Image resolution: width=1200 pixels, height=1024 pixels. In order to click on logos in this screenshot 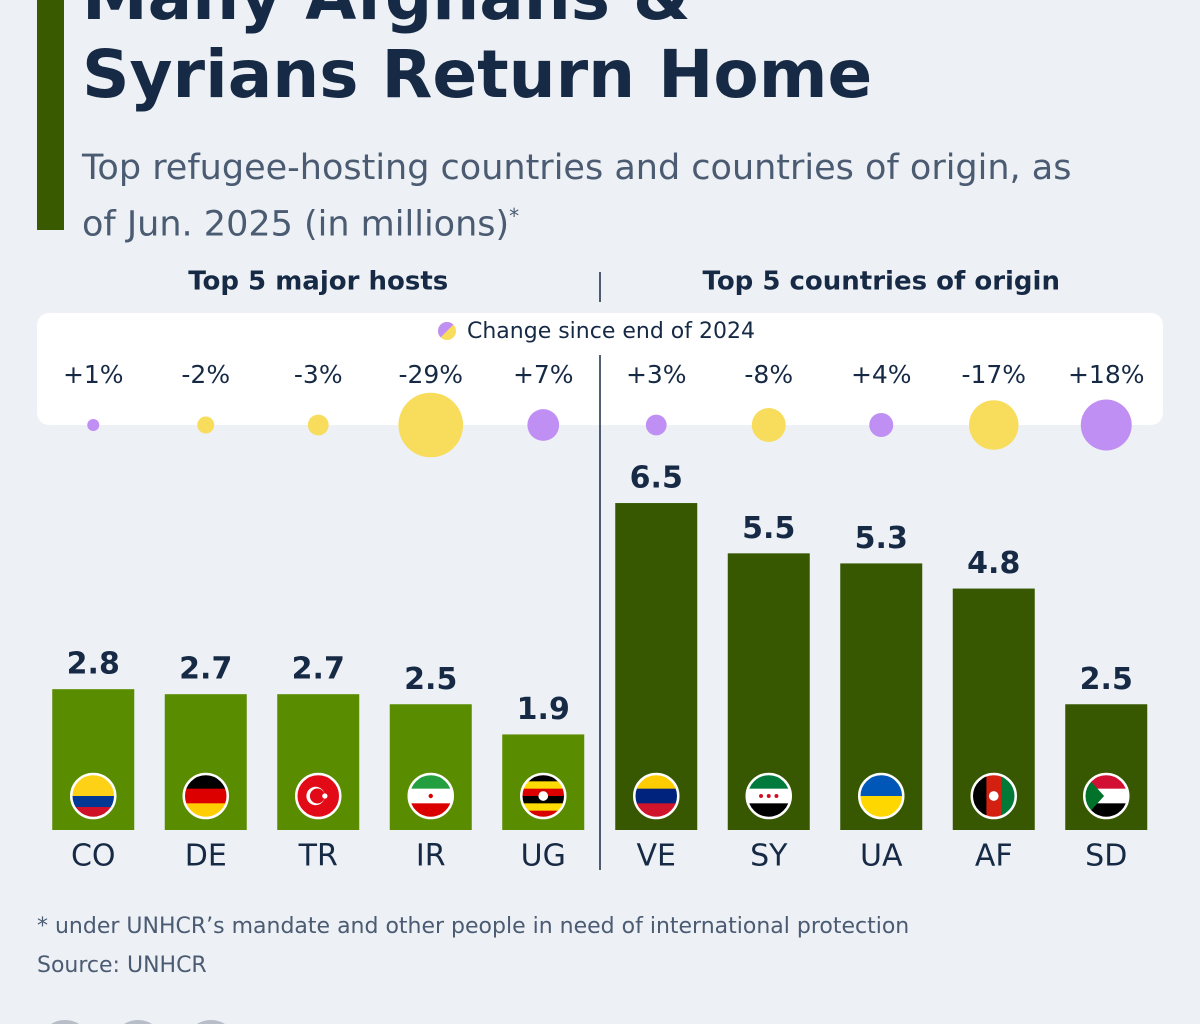, I will do `click(138, 1022)`.